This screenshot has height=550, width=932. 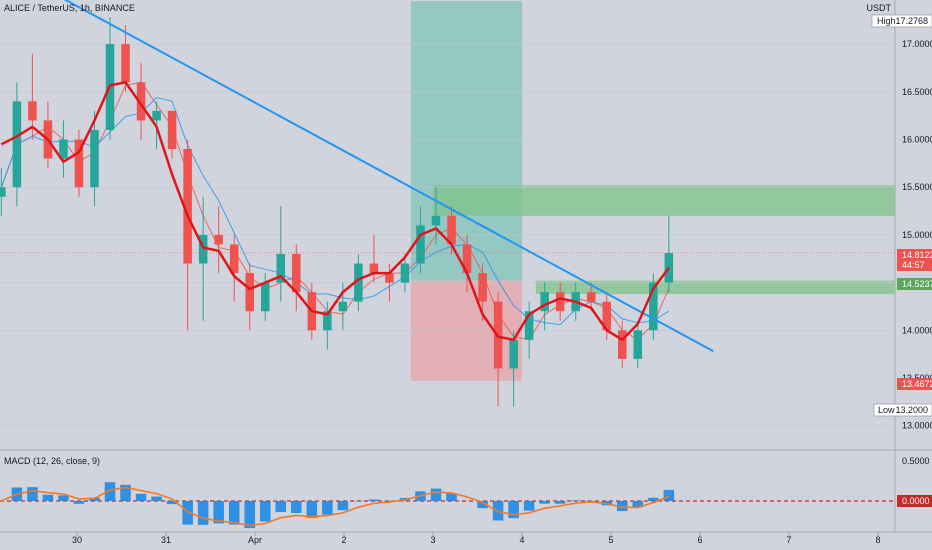 What do you see at coordinates (917, 140) in the screenshot?
I see `price-tick-label: 16.0000` at bounding box center [917, 140].